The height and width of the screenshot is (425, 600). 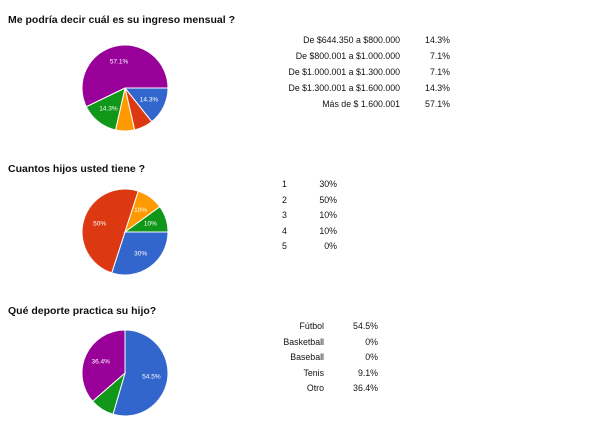 I want to click on legend-row: Baseball 0%, so click(x=322, y=358).